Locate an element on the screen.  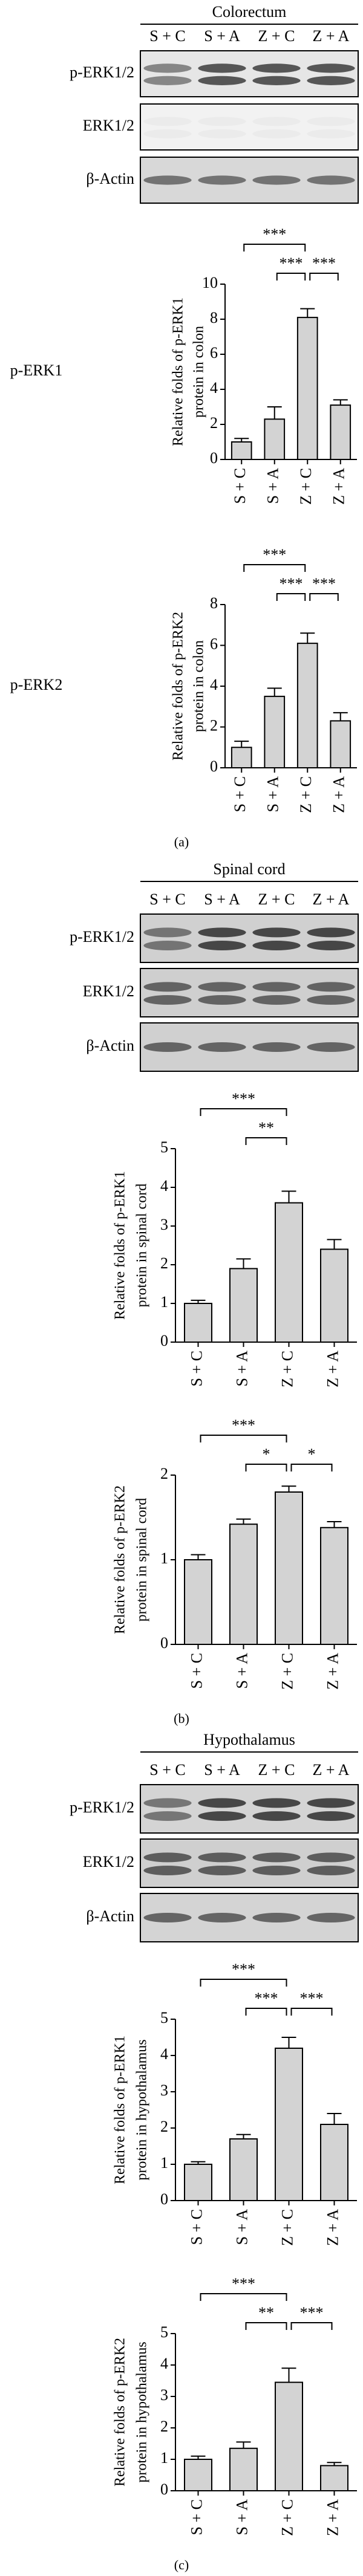
lane-label: S + C is located at coordinates (167, 1770).